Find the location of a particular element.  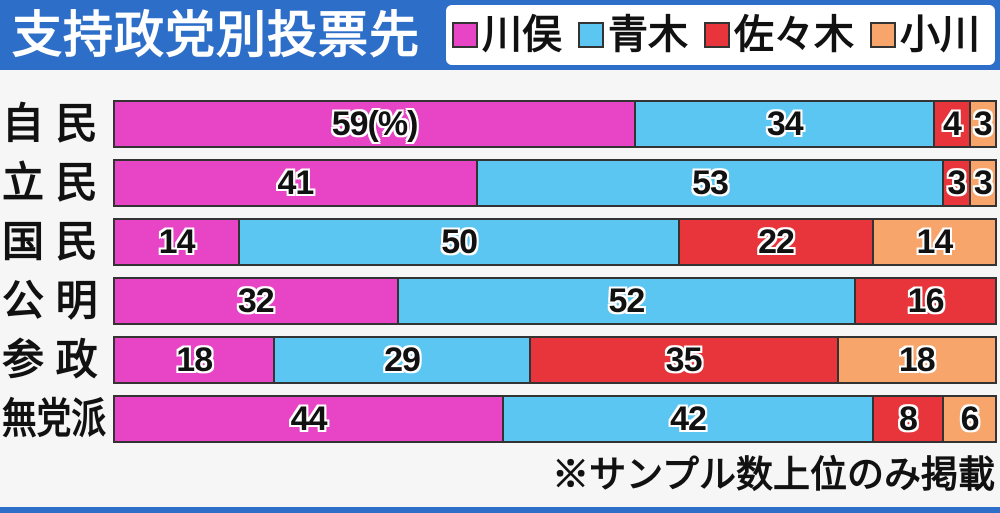

bar-segment: 44 is located at coordinates (309, 419).